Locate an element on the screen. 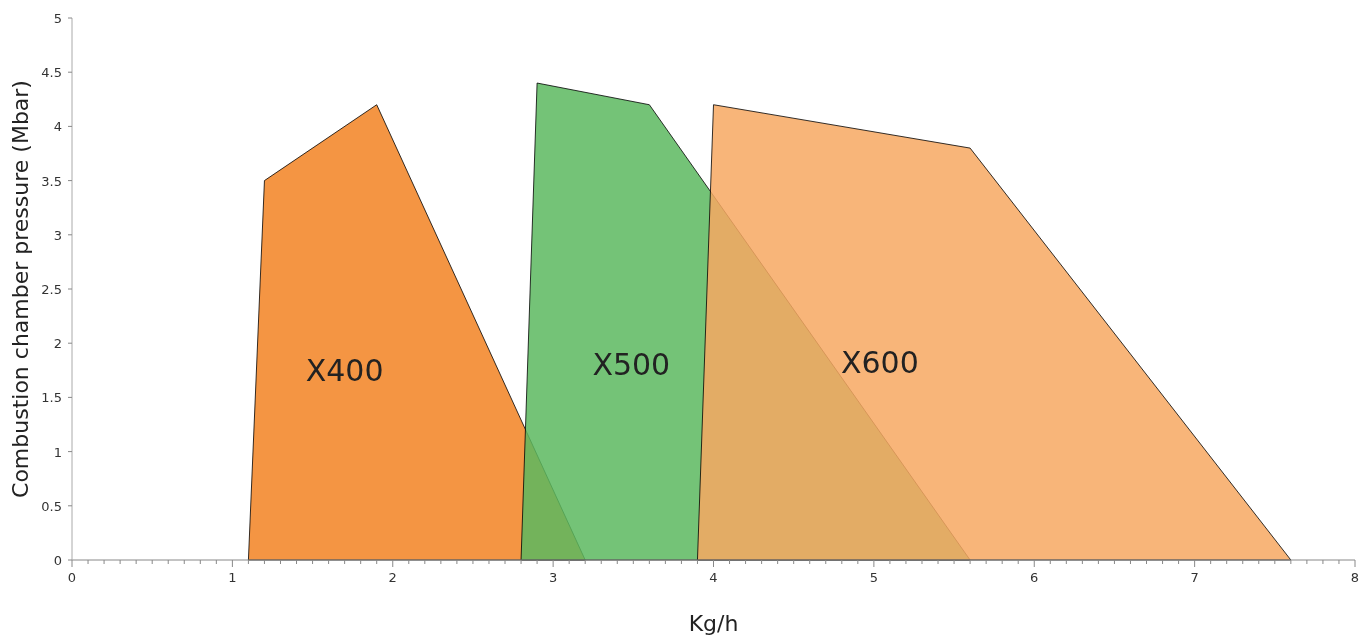 The width and height of the screenshot is (1371, 639). x-tick-label: 3 is located at coordinates (553, 577).